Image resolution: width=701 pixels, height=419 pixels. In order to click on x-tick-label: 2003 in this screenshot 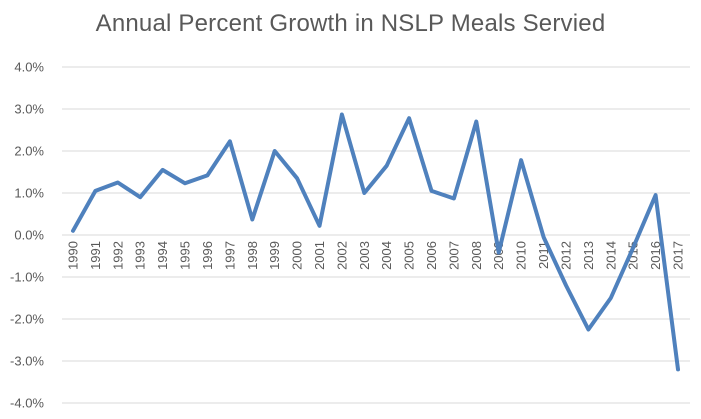, I will do `click(364, 255)`.